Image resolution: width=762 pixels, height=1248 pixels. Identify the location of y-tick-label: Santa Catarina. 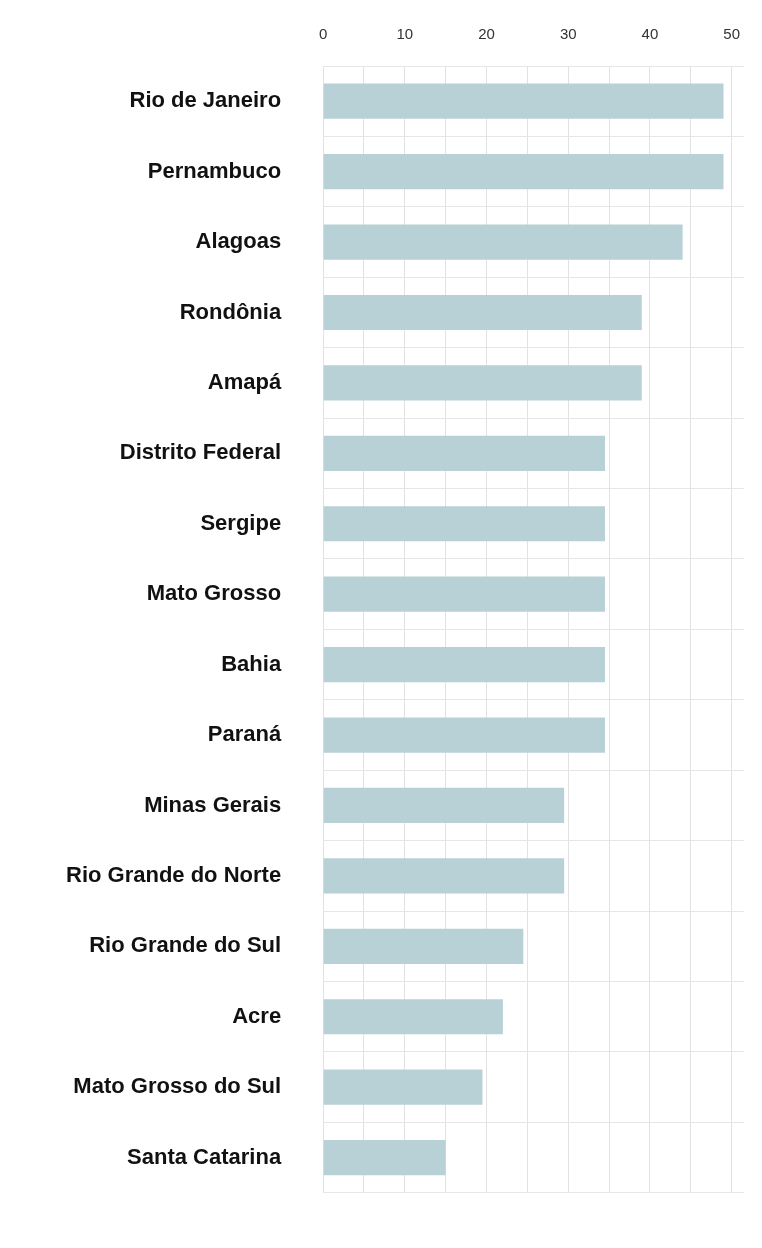
(204, 1156).